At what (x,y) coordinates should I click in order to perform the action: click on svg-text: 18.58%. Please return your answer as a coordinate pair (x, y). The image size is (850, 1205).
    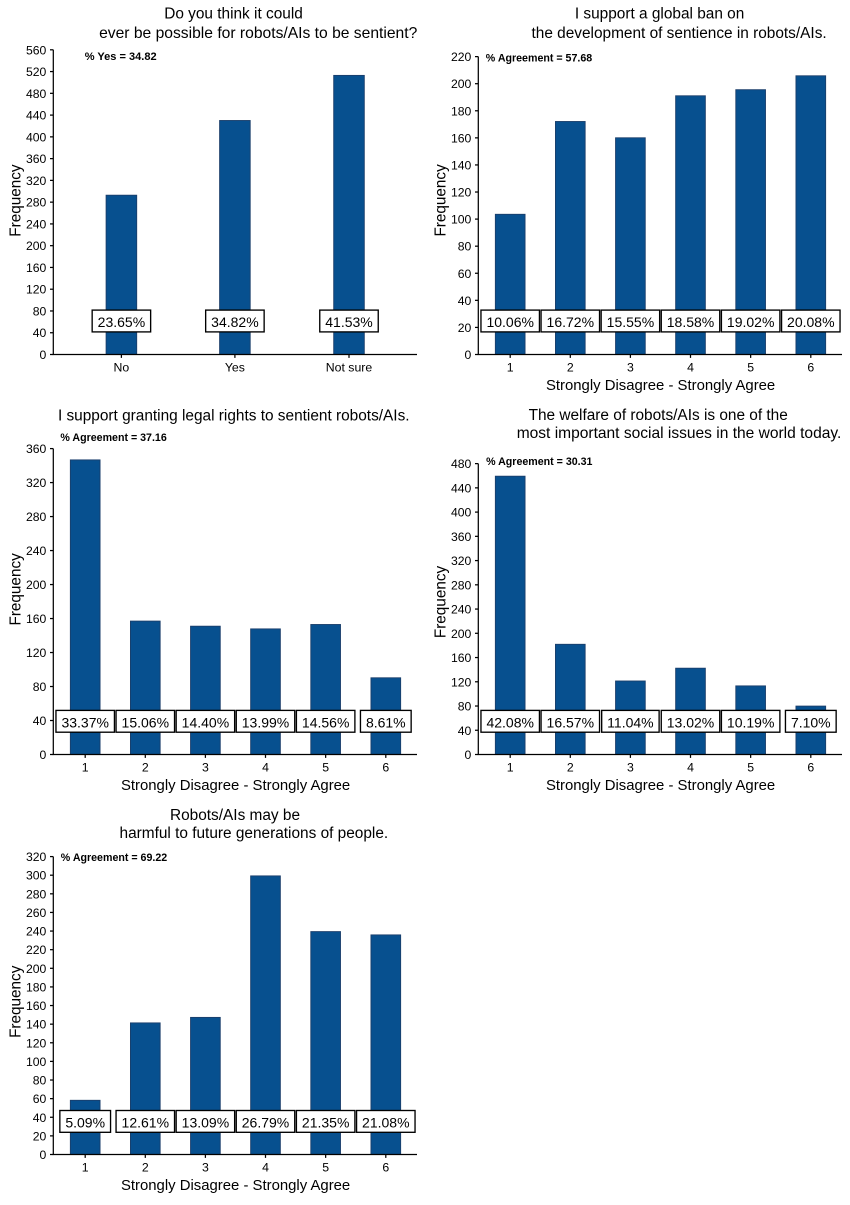
    Looking at the image, I should click on (690, 322).